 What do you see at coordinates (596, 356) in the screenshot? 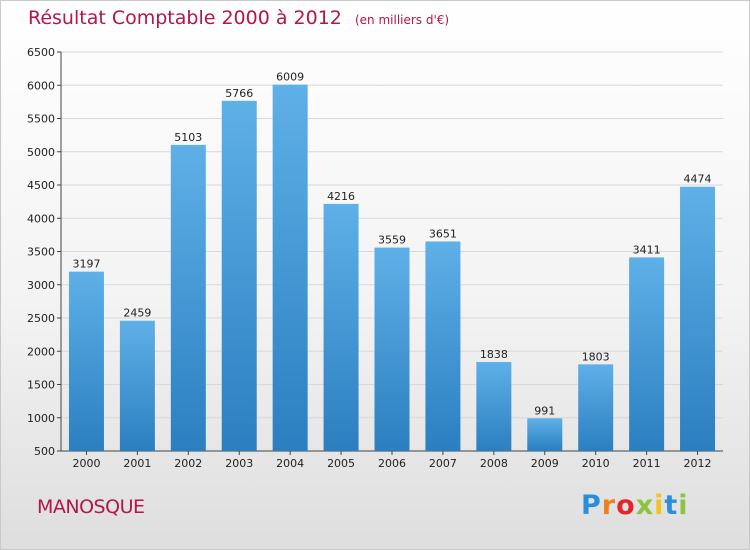
I see `data-label-2010: 1803` at bounding box center [596, 356].